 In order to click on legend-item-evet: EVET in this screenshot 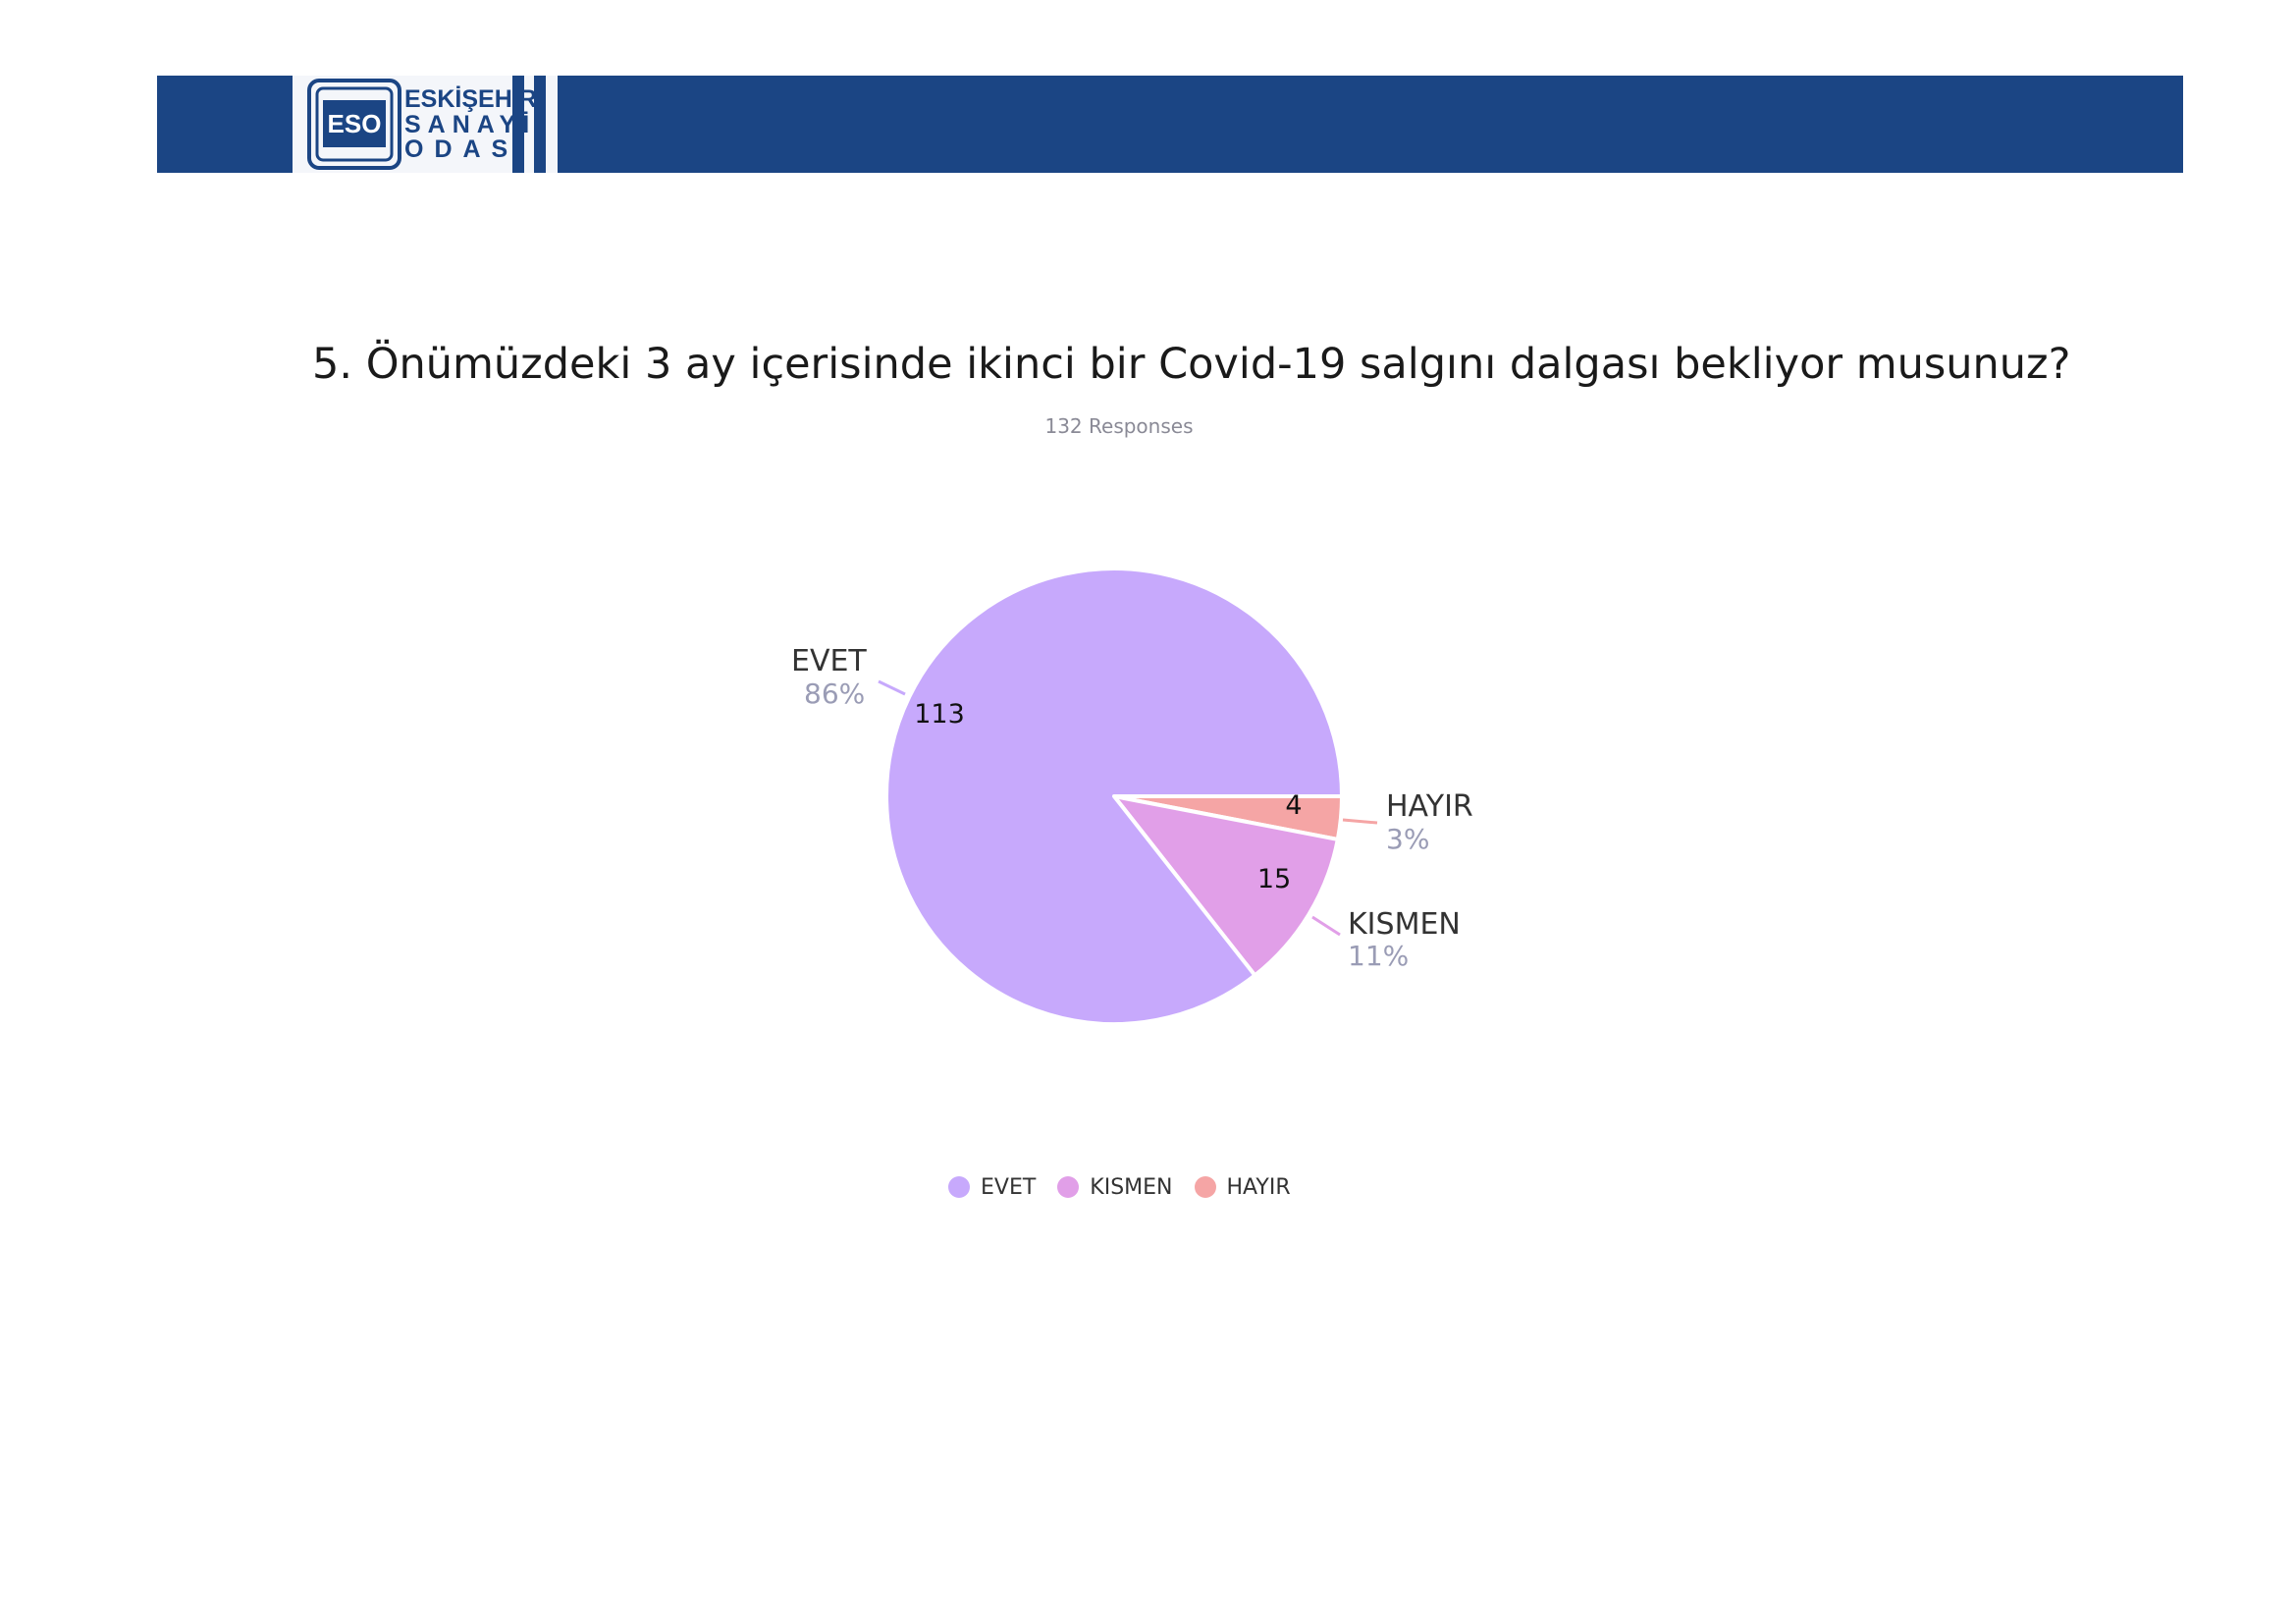, I will do `click(992, 1187)`.